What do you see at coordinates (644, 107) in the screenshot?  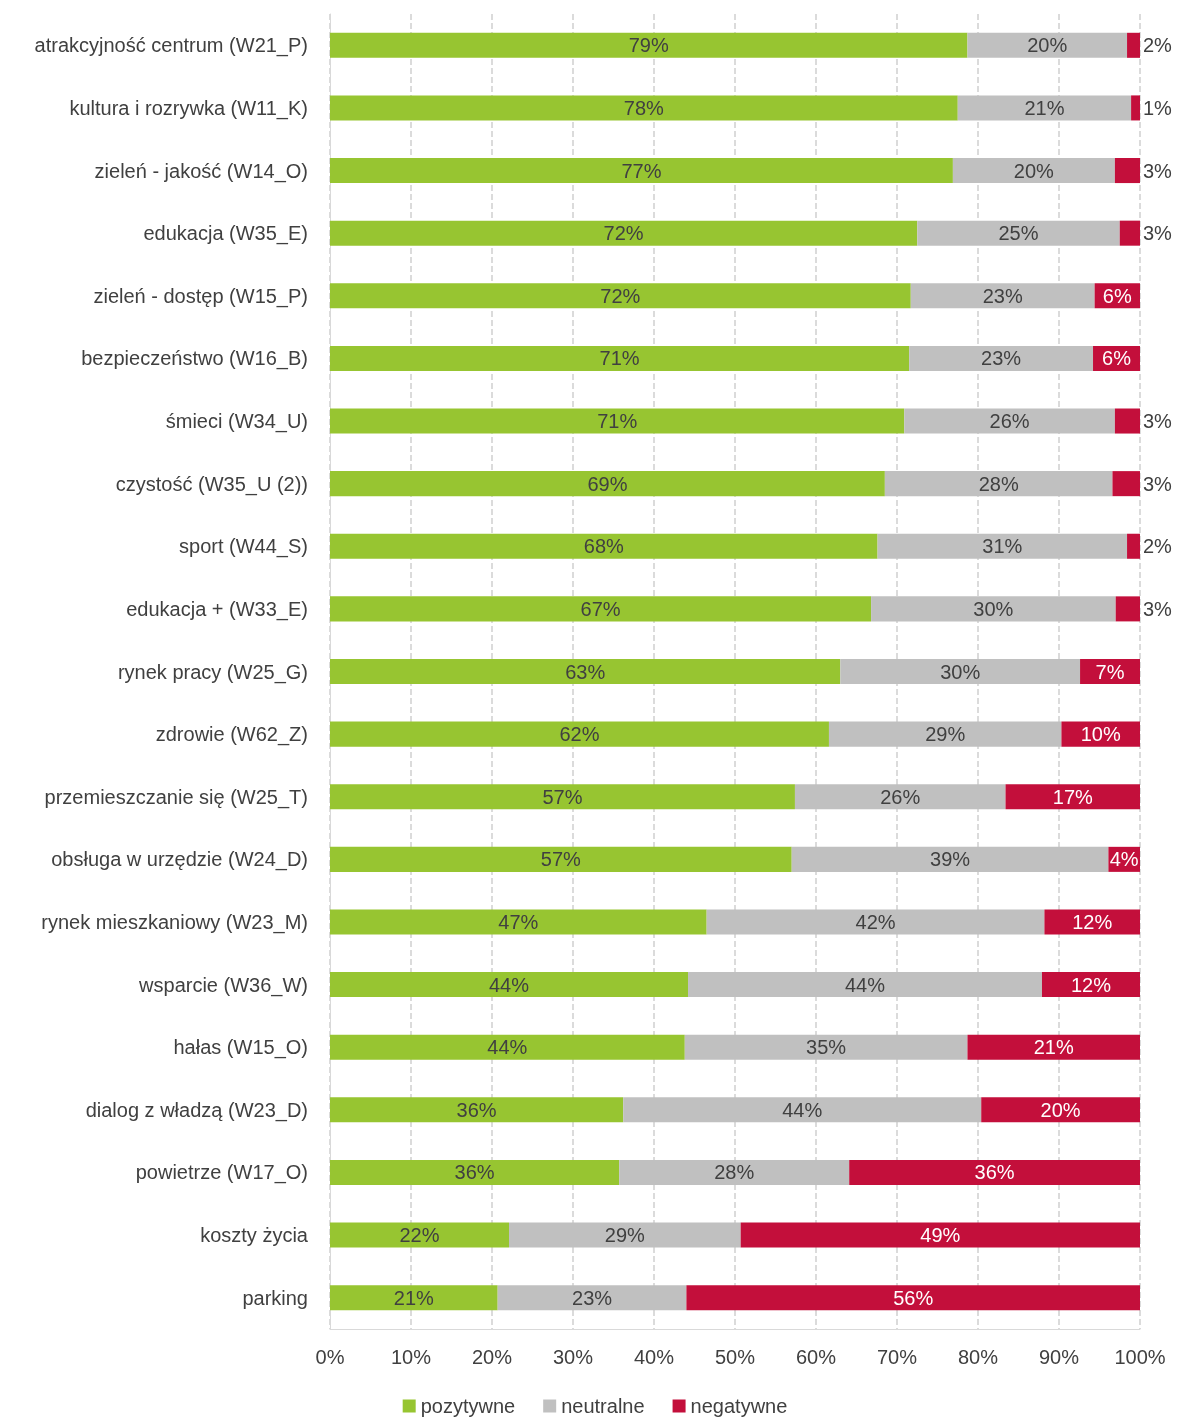 I see `data-label: 78%` at bounding box center [644, 107].